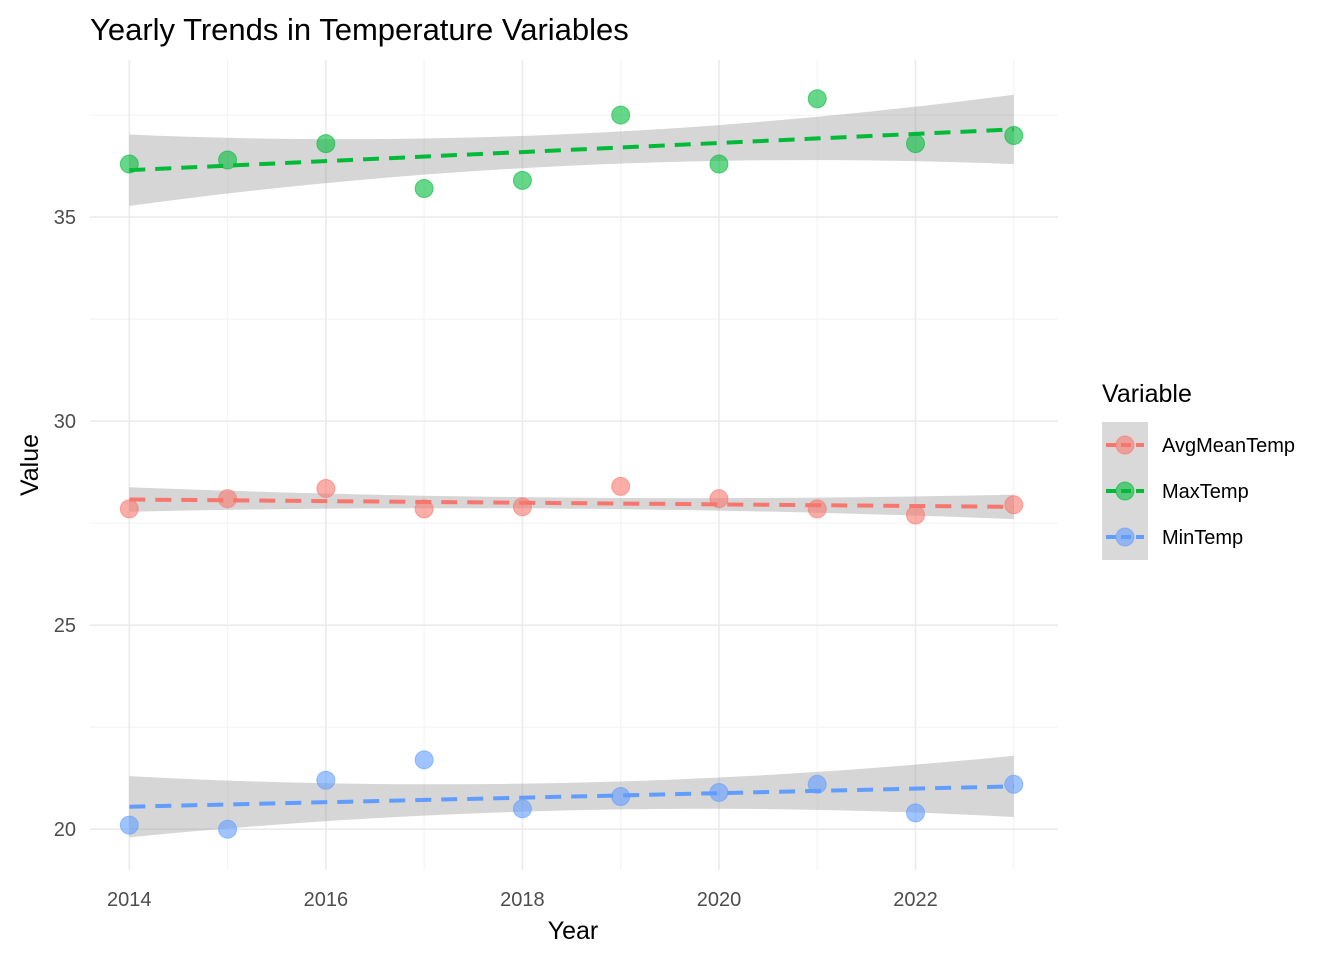  What do you see at coordinates (1228, 446) in the screenshot?
I see `legend-label: AvgMeanTemp` at bounding box center [1228, 446].